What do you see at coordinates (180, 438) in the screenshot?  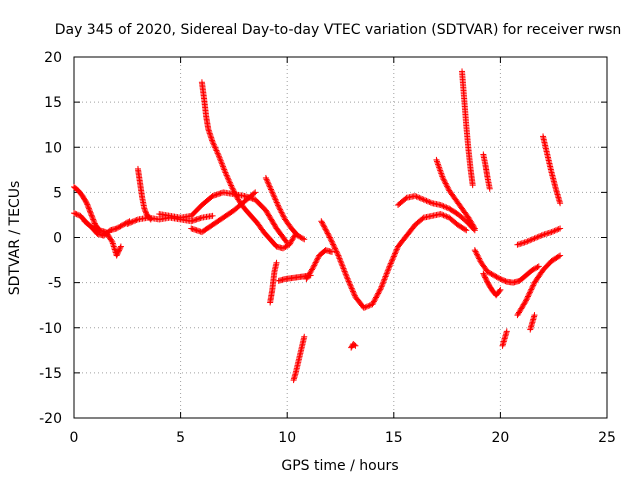 I see `x-tick-label: 5` at bounding box center [180, 438].